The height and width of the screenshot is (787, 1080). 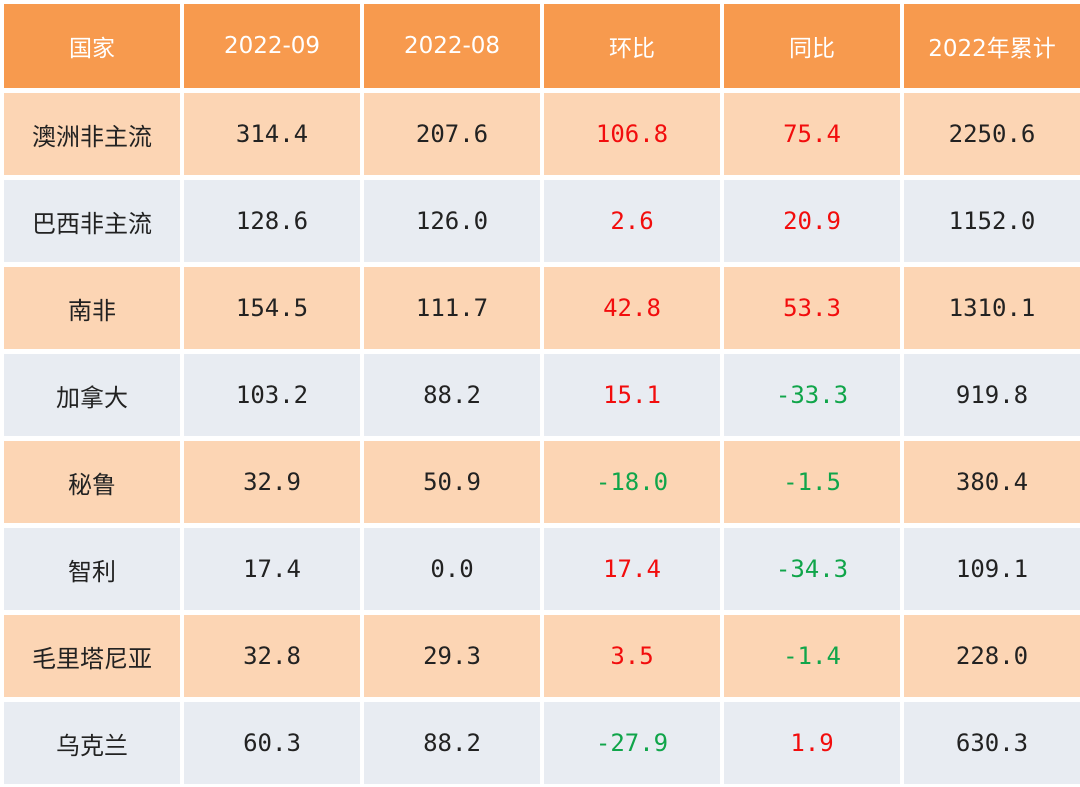 What do you see at coordinates (272, 656) in the screenshot?
I see `cell-2022-09: 32.8` at bounding box center [272, 656].